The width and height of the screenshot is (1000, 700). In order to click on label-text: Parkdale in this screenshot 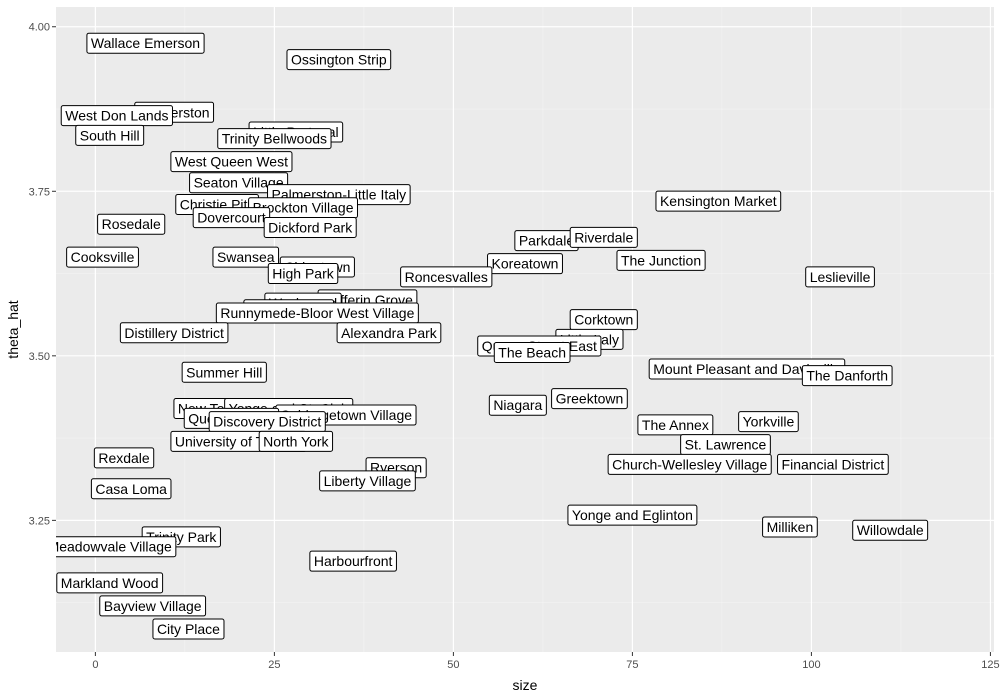, I will do `click(546, 241)`.